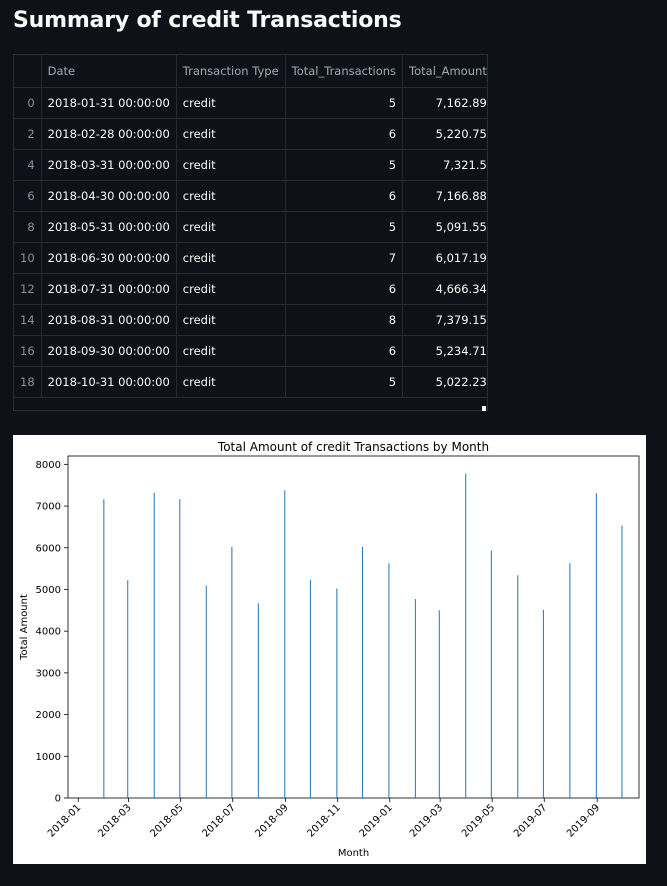 The image size is (667, 886). I want to click on cell-date: 2018-07-31 00:00:00, so click(109, 289).